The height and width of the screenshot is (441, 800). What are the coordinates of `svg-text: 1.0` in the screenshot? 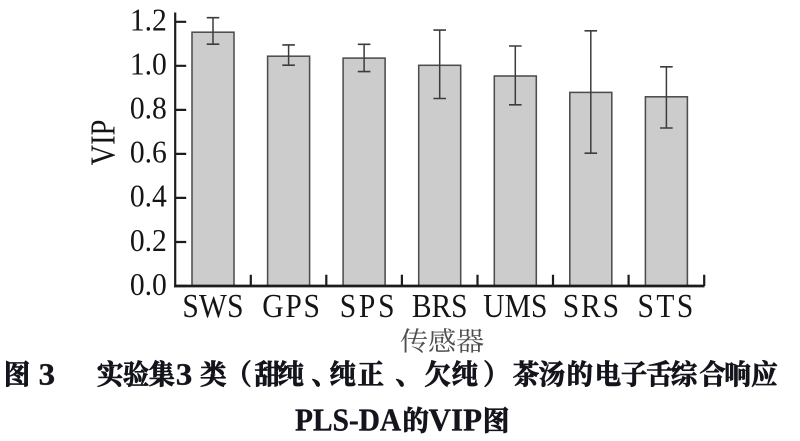 It's located at (148, 64).